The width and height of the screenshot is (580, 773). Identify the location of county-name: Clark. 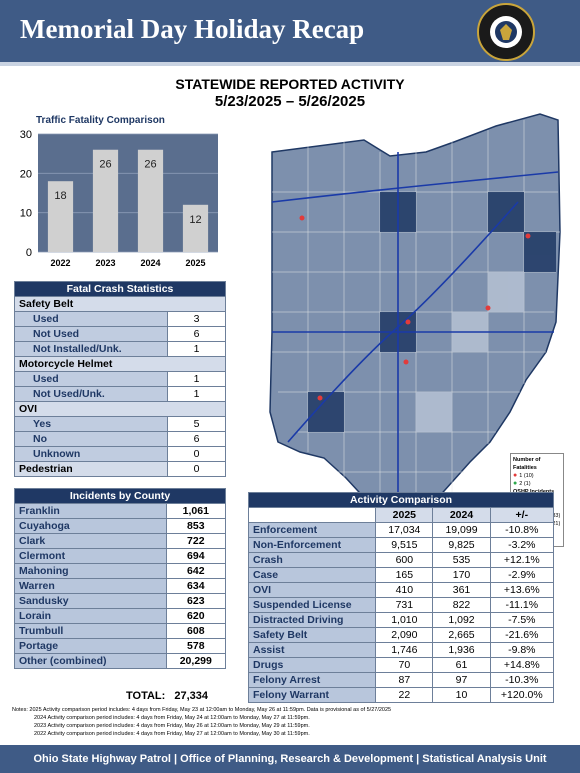
(90, 541).